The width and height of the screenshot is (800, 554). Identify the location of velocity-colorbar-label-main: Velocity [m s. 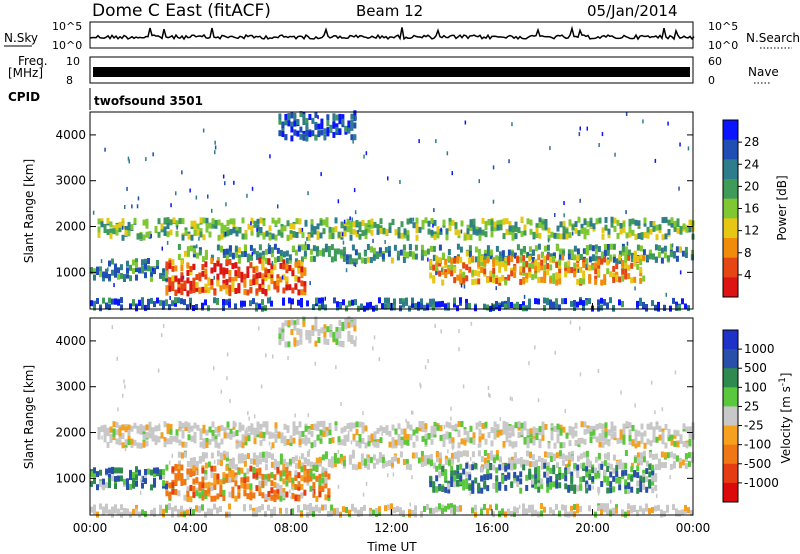
(786, 424).